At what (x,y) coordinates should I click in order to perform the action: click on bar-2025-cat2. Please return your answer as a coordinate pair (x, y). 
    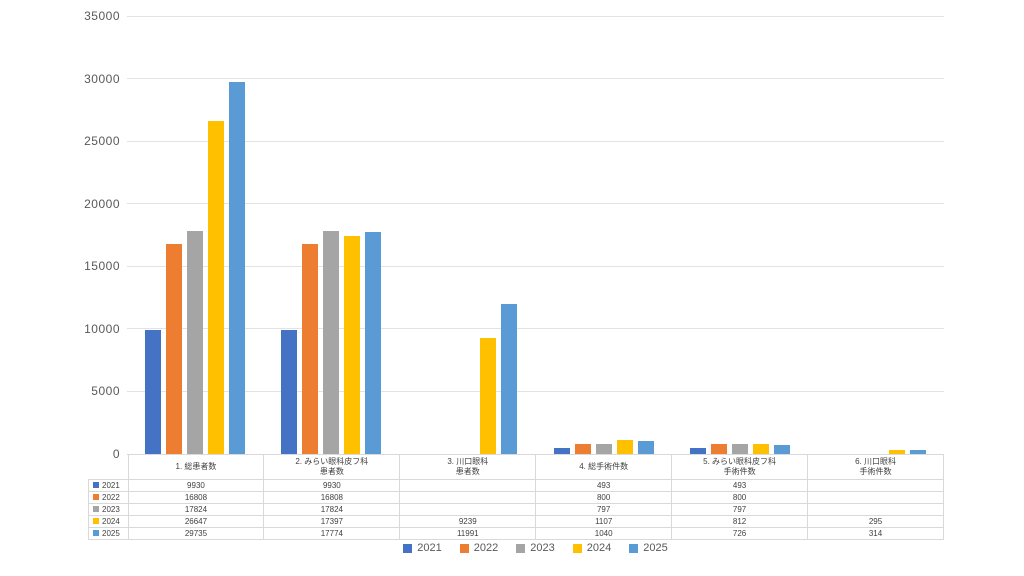
    Looking at the image, I should click on (373, 342).